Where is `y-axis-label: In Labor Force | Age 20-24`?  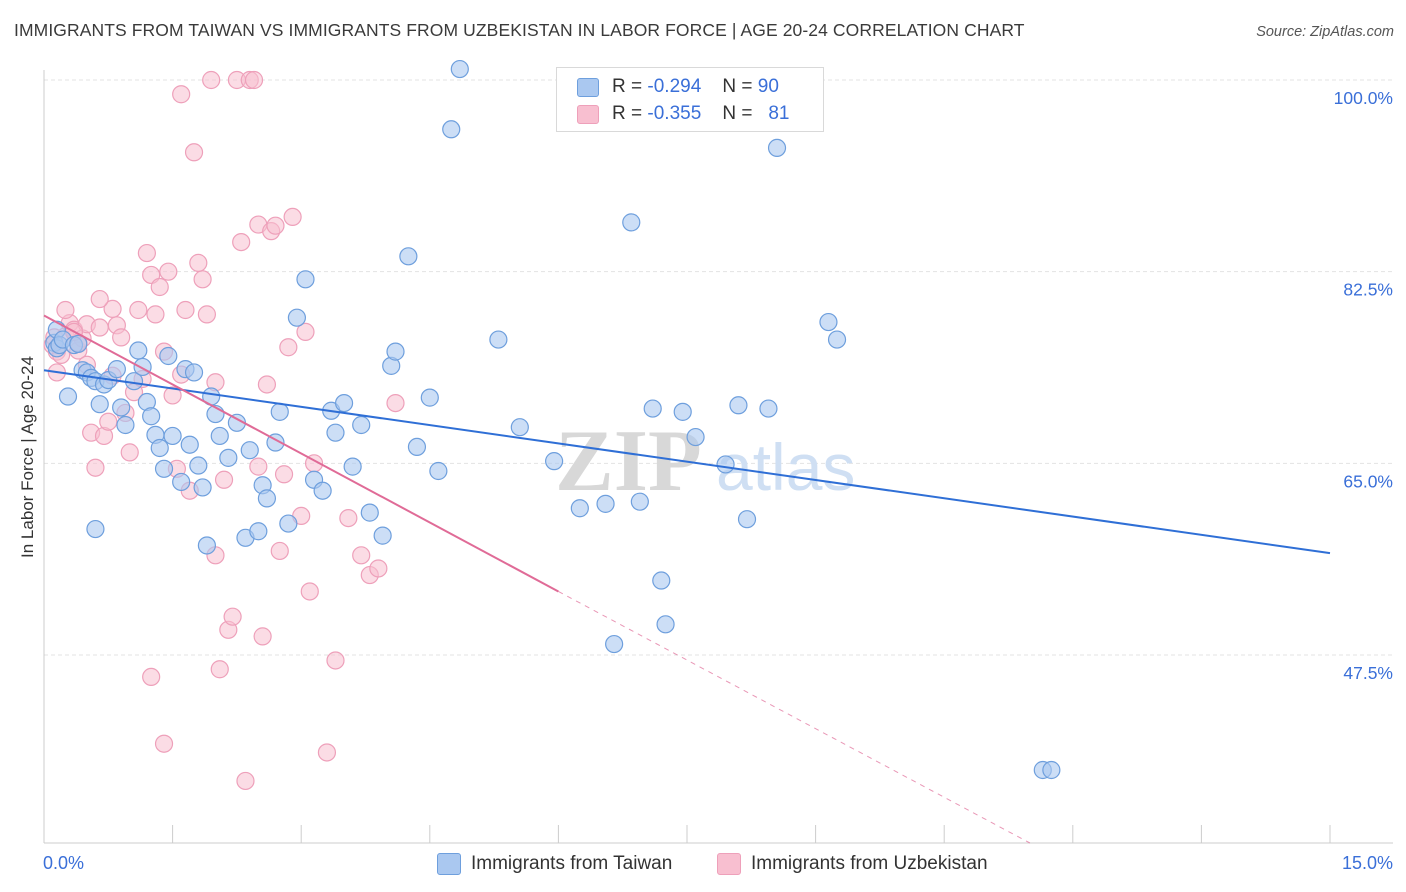 y-axis-label: In Labor Force | Age 20-24 is located at coordinates (27, 457).